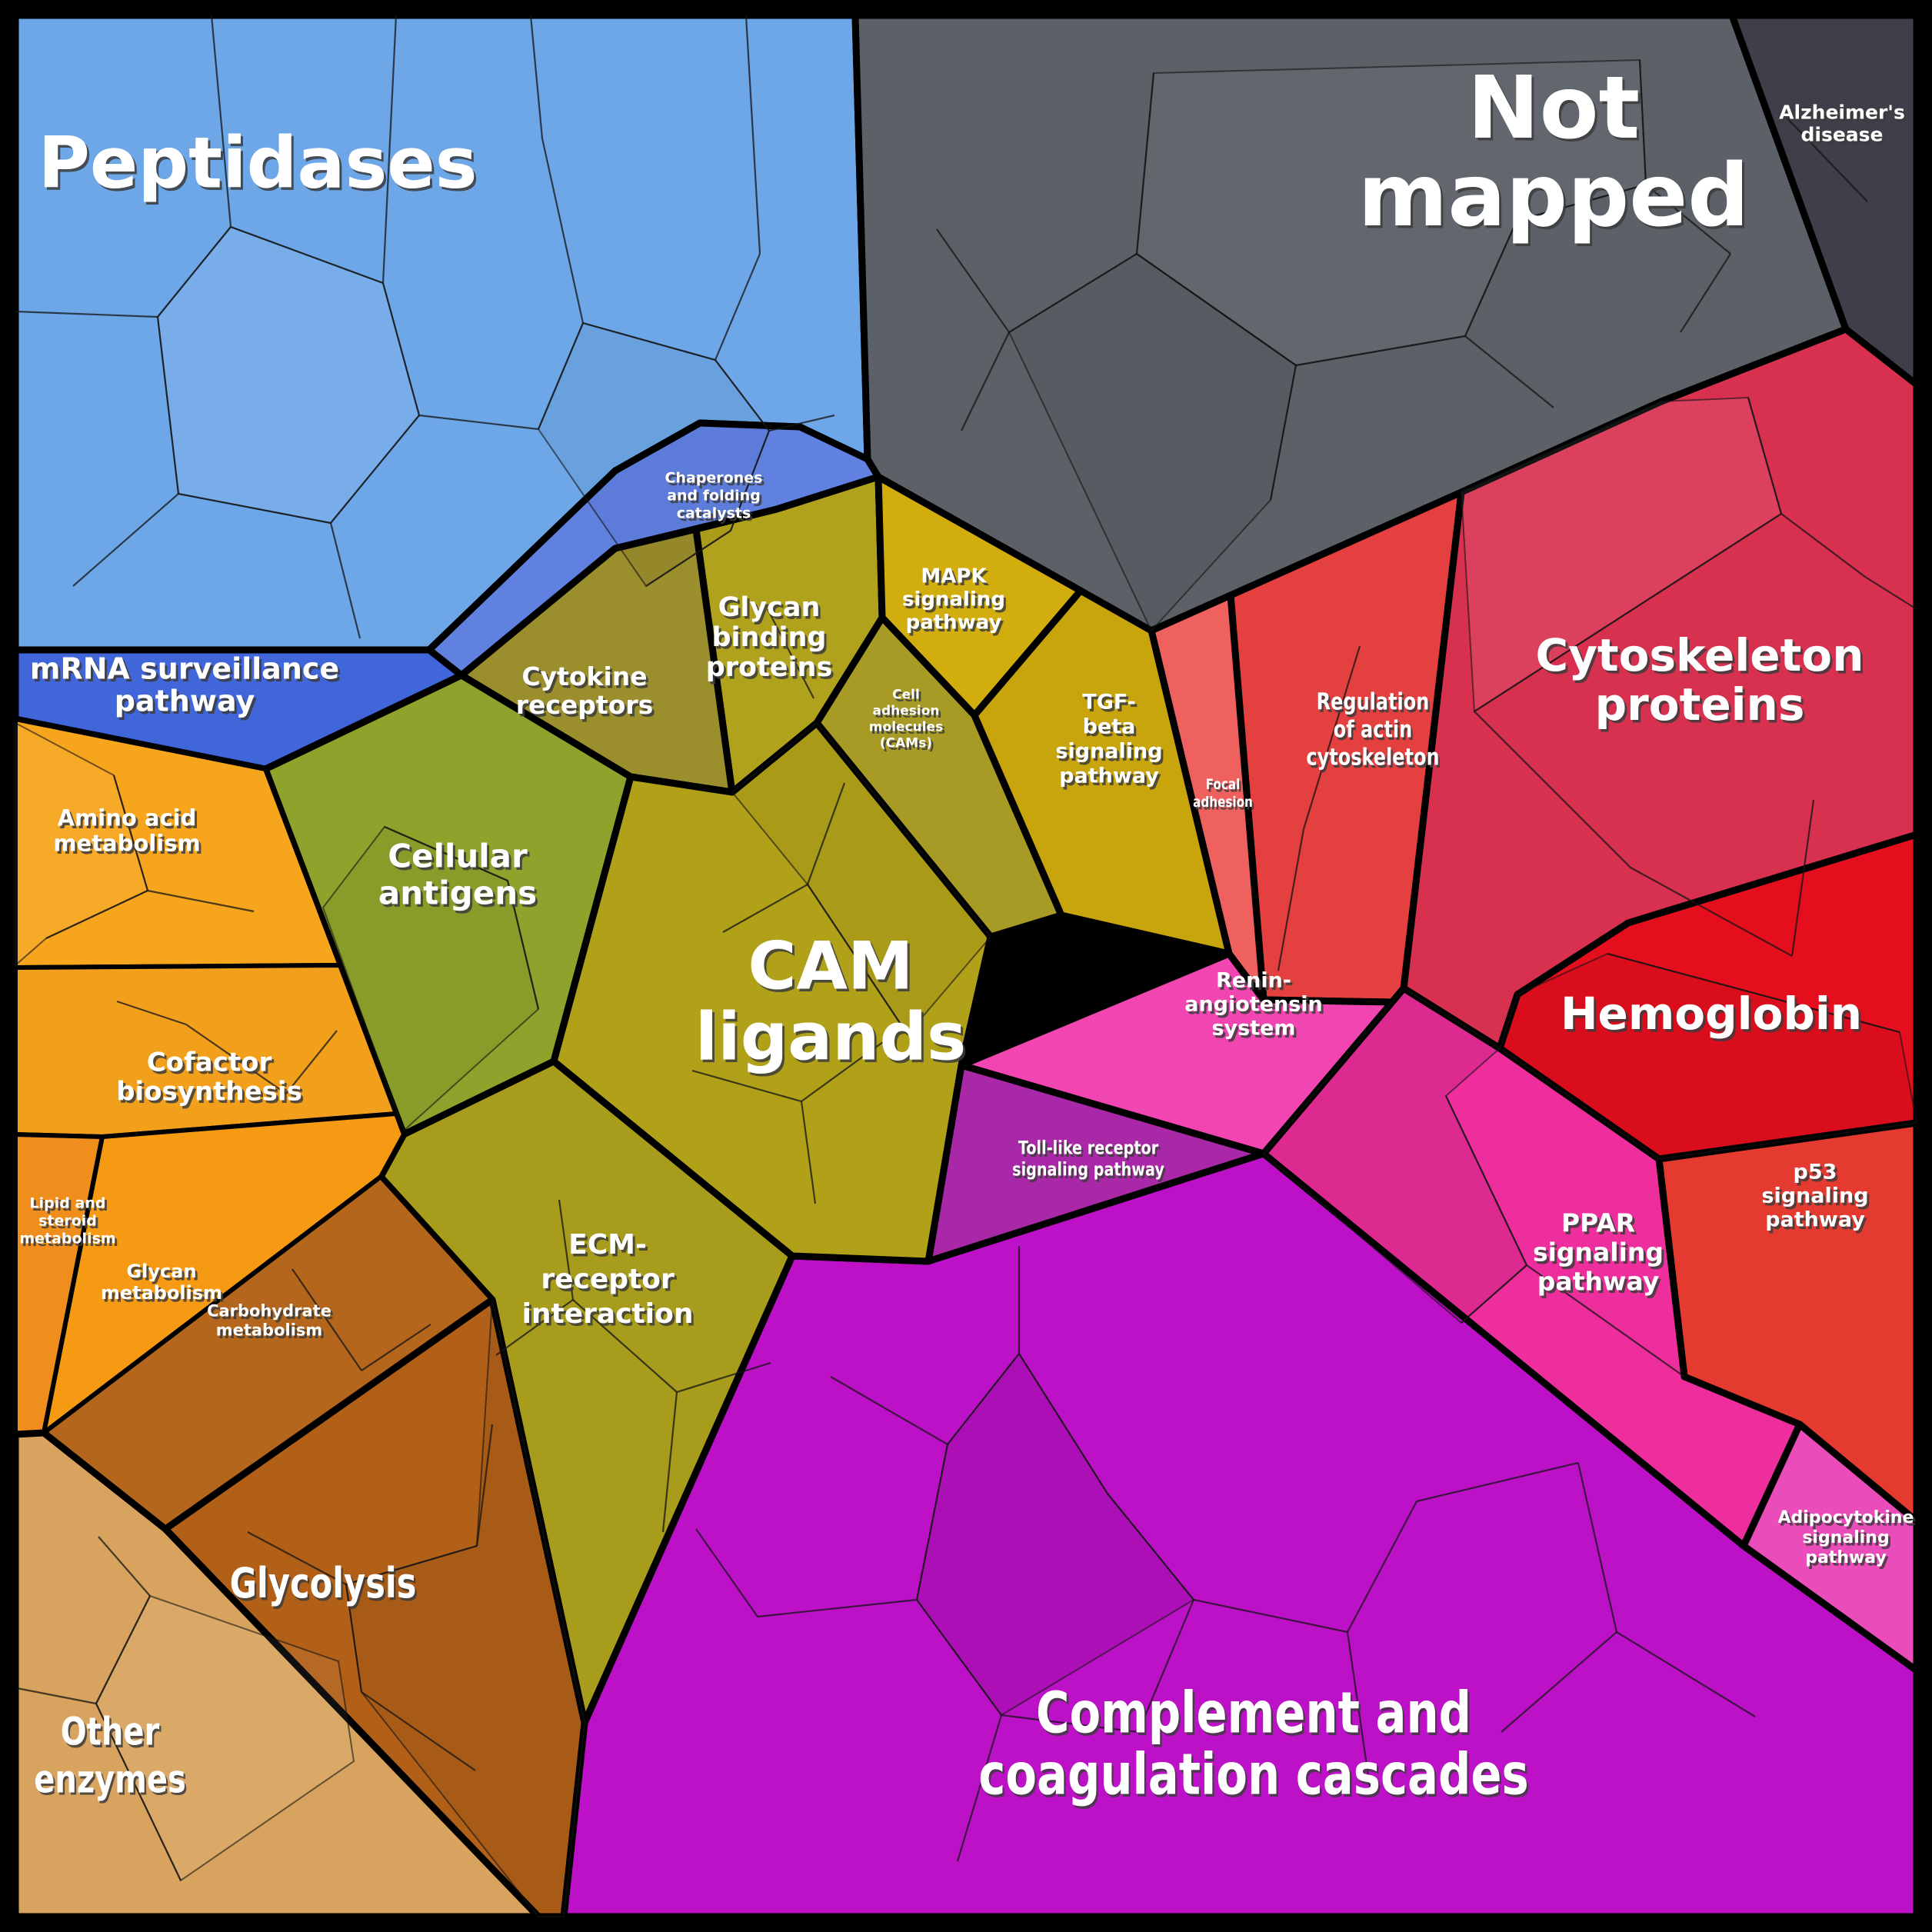  I want to click on label-shadow-ecm-receptor-0: ECM-, so click(610, 1248).